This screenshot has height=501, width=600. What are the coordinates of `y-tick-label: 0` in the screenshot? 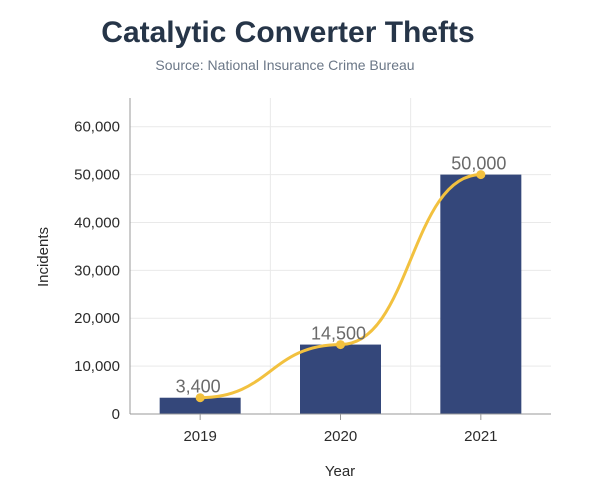 It's located at (116, 414).